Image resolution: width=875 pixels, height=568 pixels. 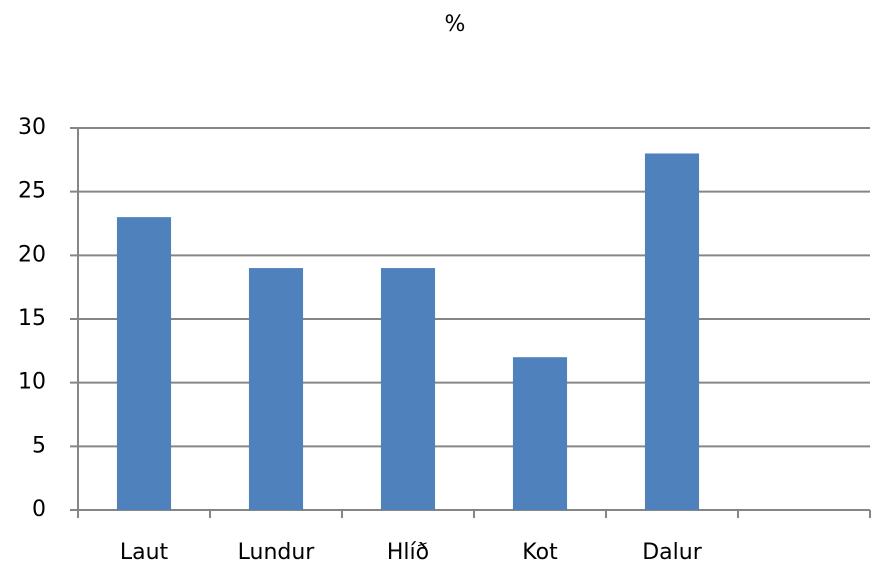 I want to click on y-tick-label: 5, so click(x=39, y=445).